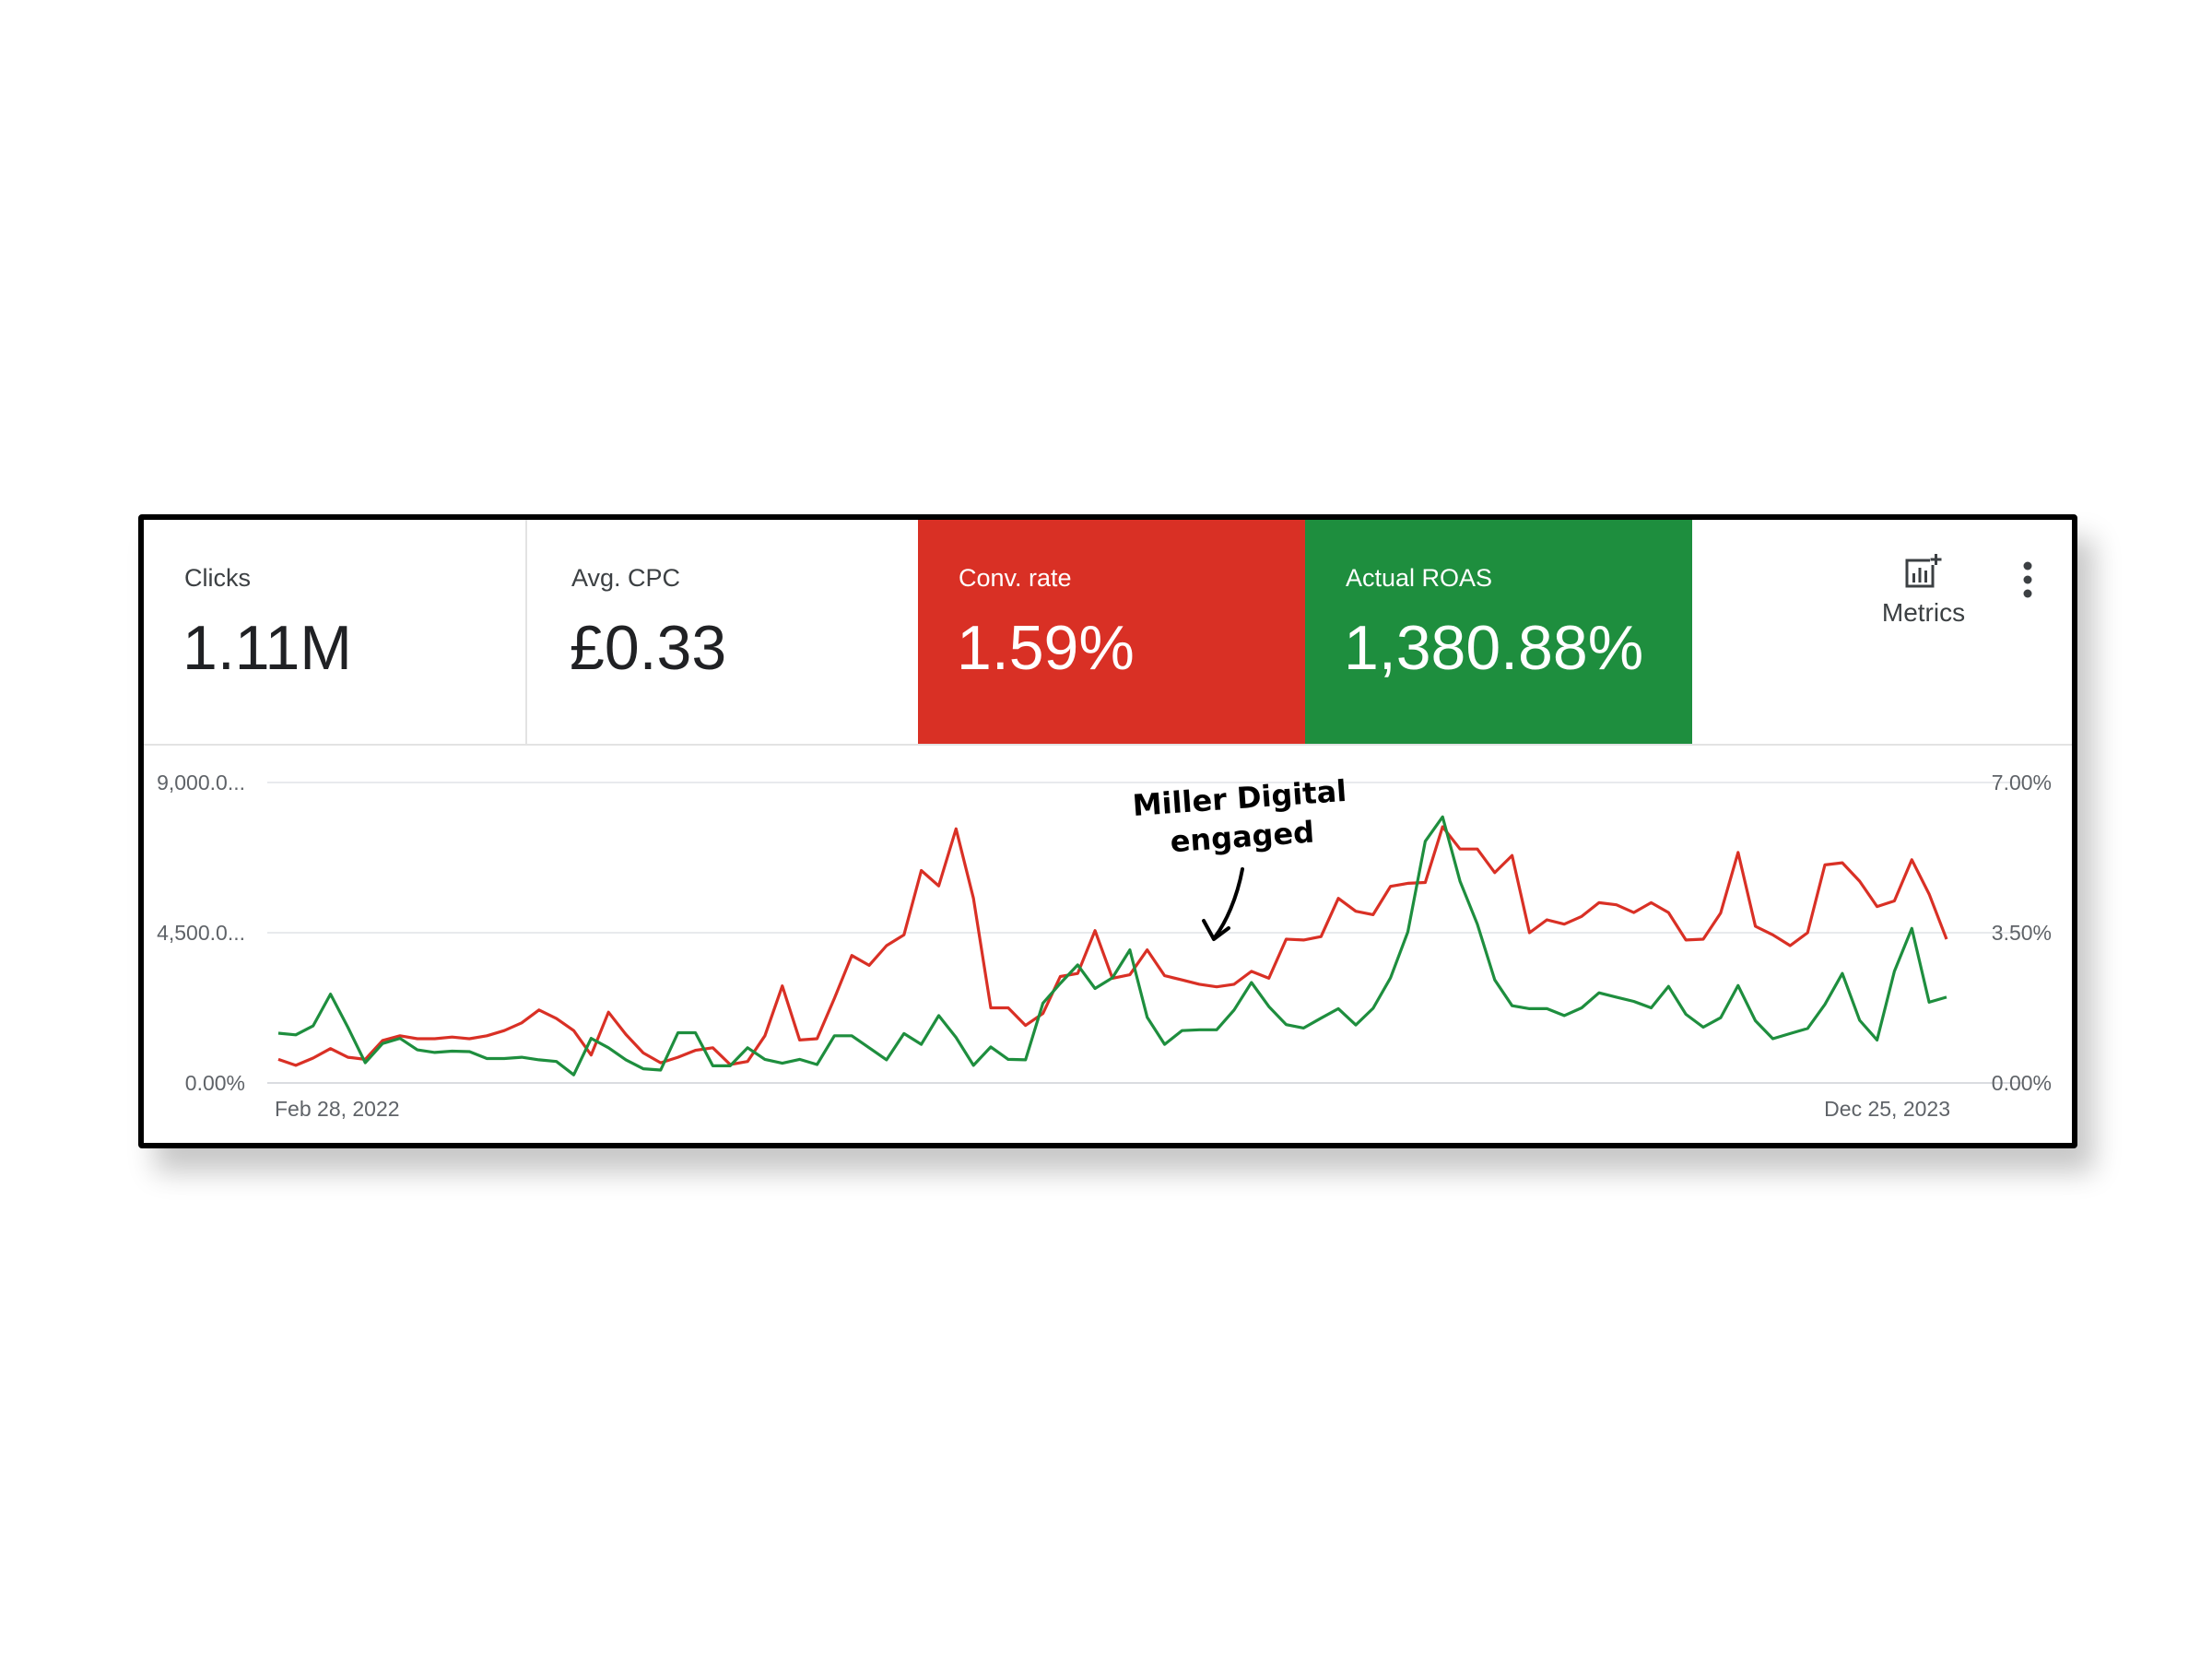 The height and width of the screenshot is (1659, 2212). I want to click on metrics-button: Metrics, so click(1923, 594).